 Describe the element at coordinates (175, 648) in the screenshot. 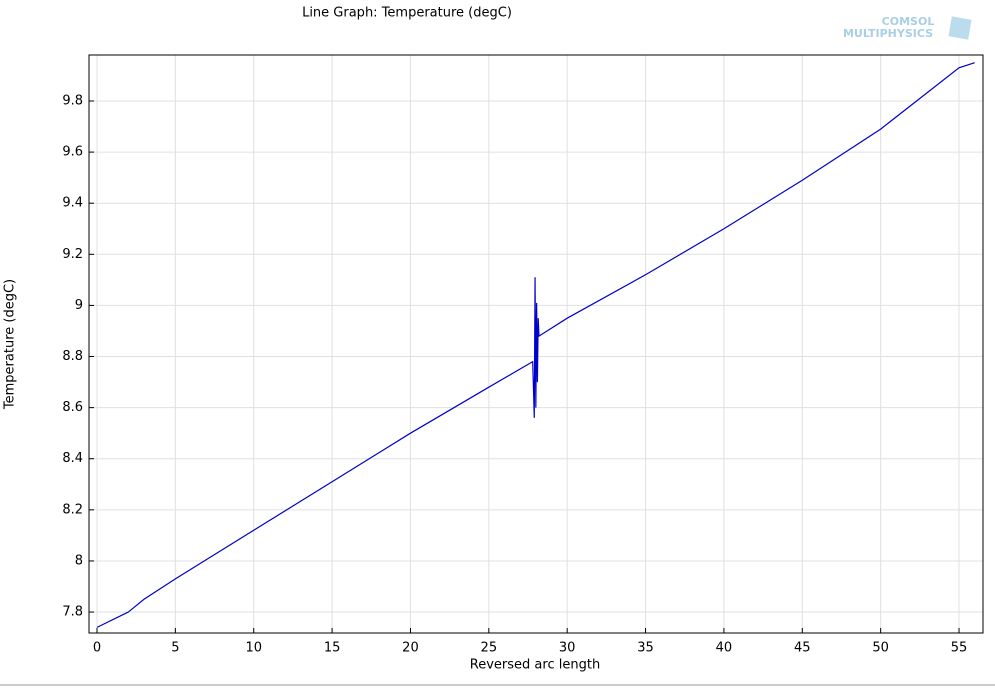

I see `x-tick-label: 5` at that location.